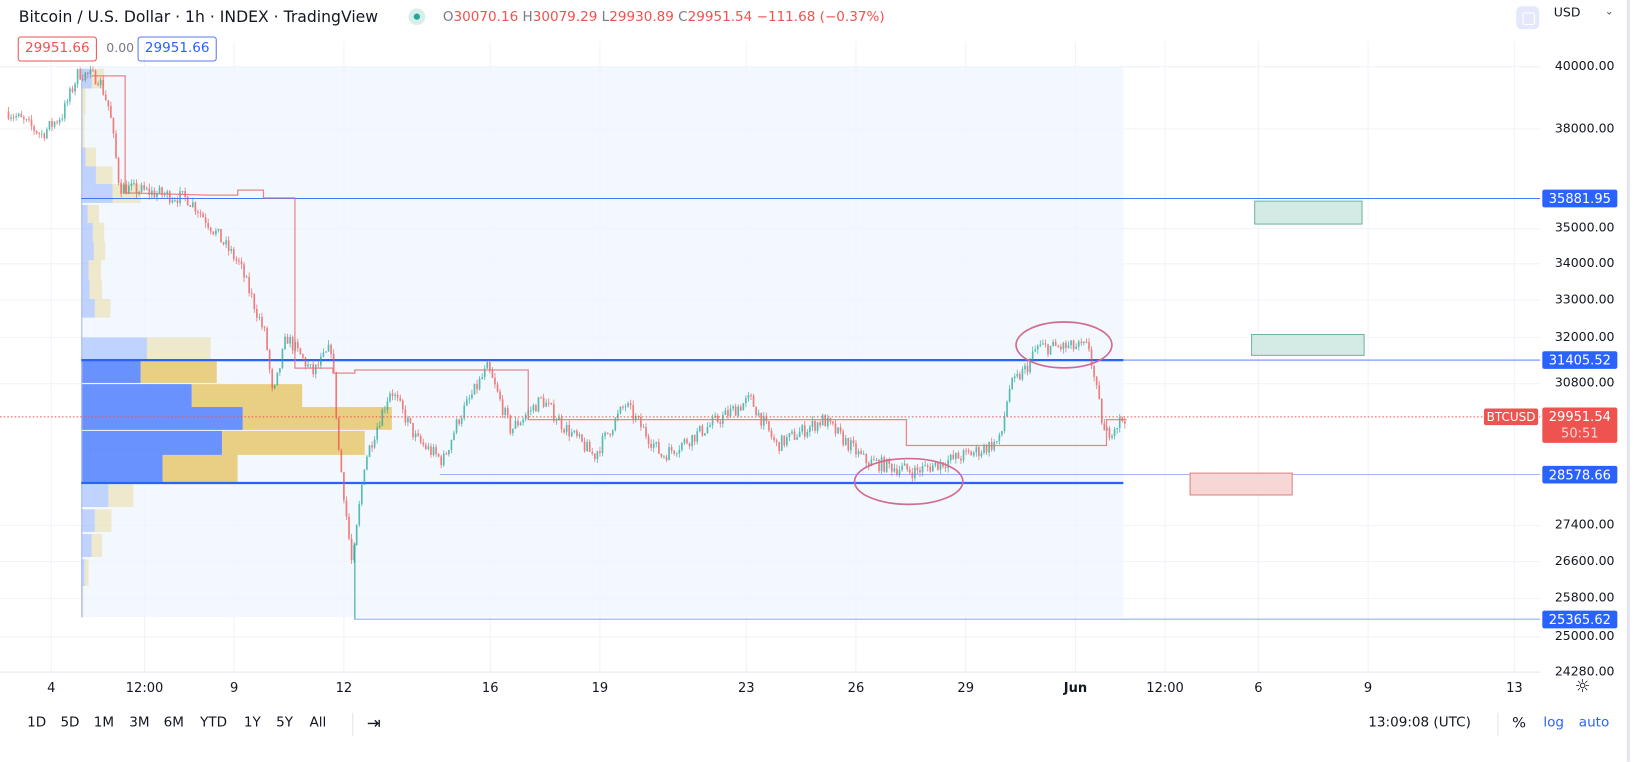  Describe the element at coordinates (1528, 18) in the screenshot. I see `screenshot-icon` at that location.